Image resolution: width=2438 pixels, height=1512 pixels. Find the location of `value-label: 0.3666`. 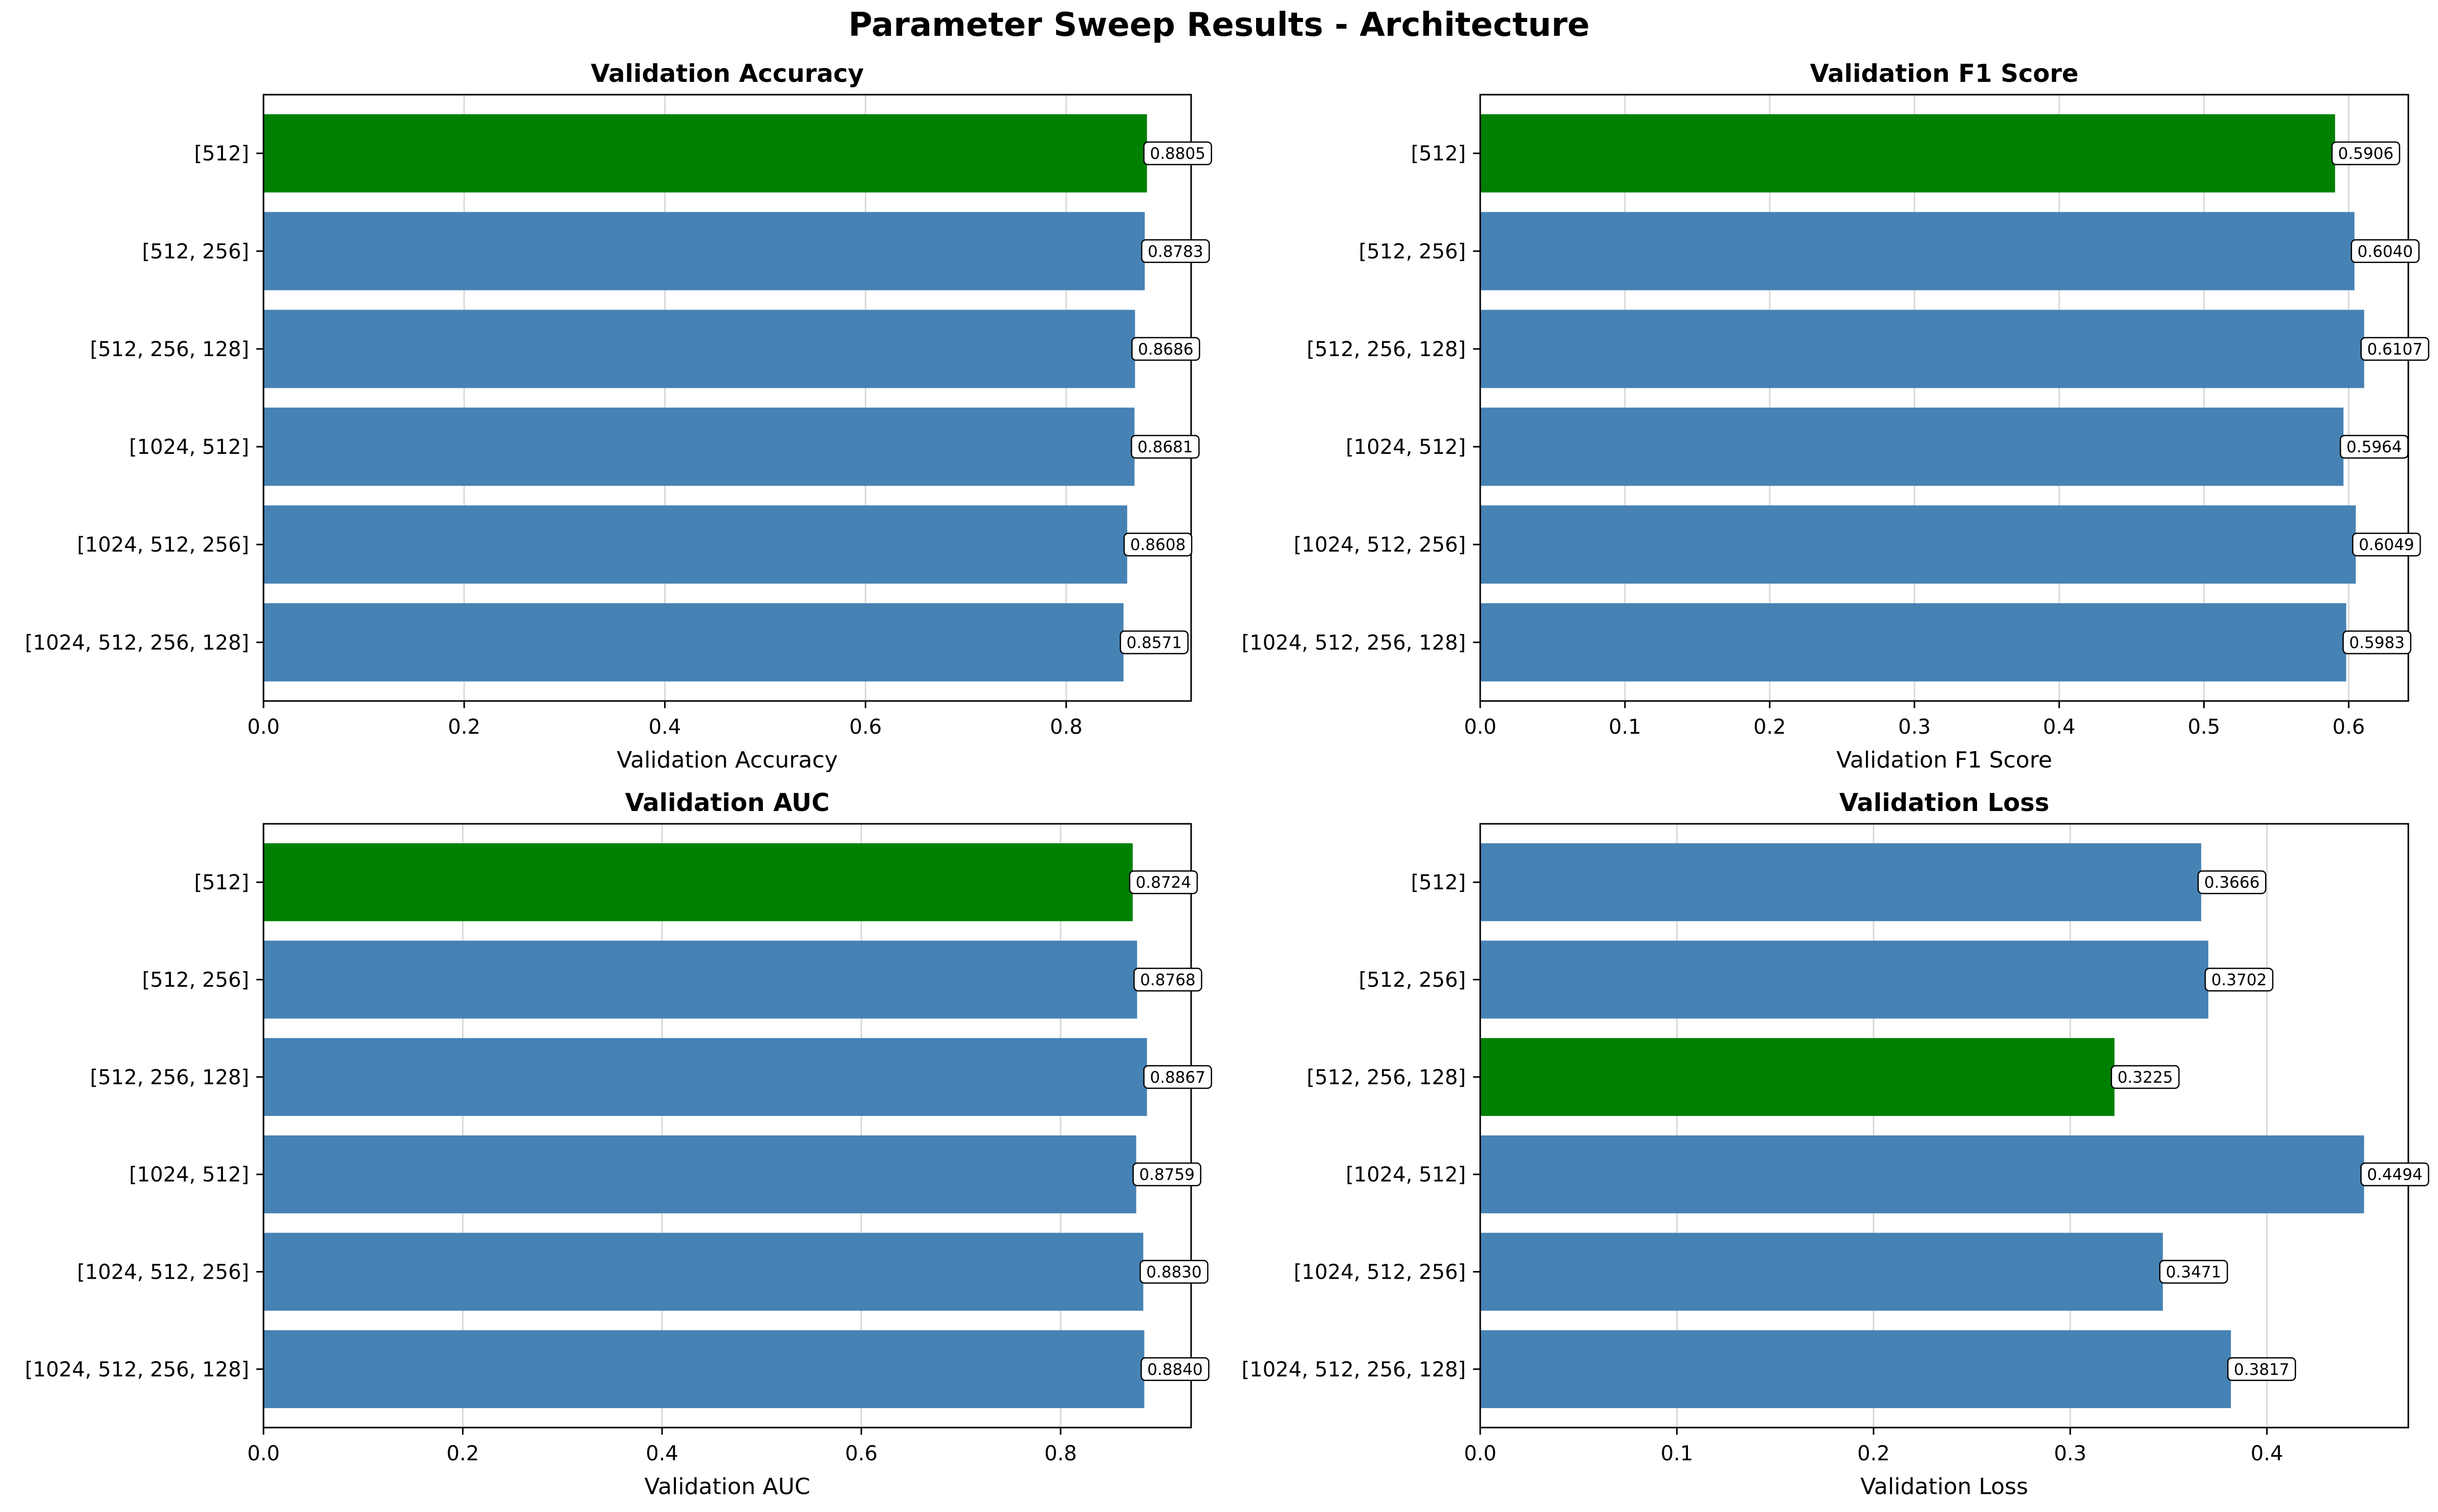

value-label: 0.3666 is located at coordinates (2231, 882).